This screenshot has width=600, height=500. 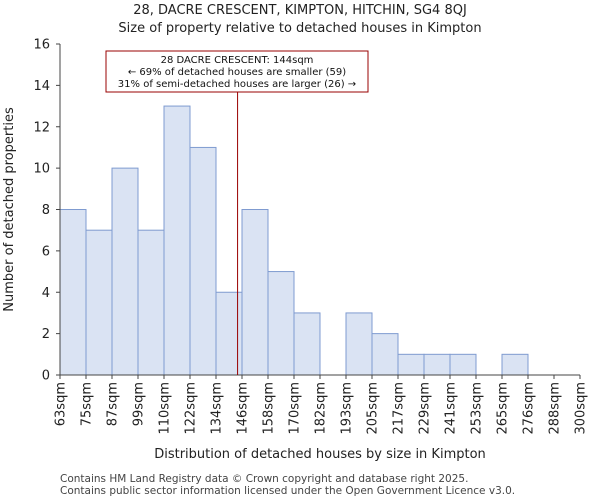 What do you see at coordinates (46, 210) in the screenshot?
I see `y-tick-label: 8` at bounding box center [46, 210].